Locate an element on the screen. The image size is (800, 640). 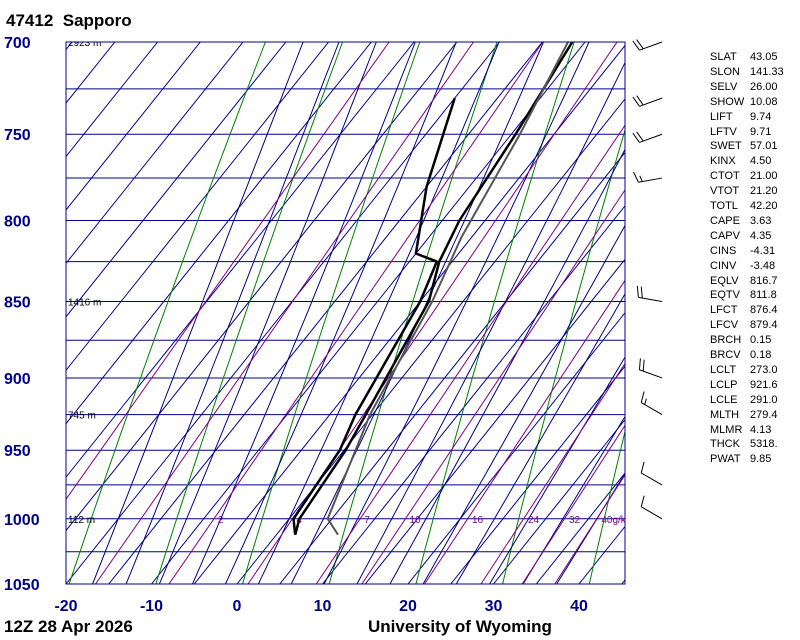
index-name: BRCH is located at coordinates (726, 340).